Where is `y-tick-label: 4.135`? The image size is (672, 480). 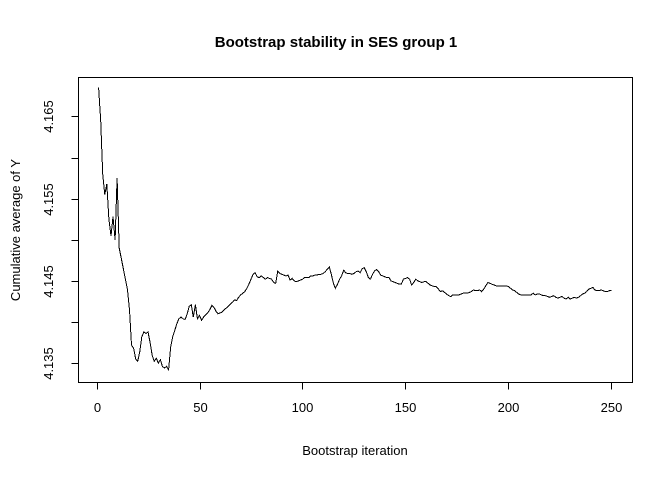 y-tick-label: 4.135 is located at coordinates (48, 363).